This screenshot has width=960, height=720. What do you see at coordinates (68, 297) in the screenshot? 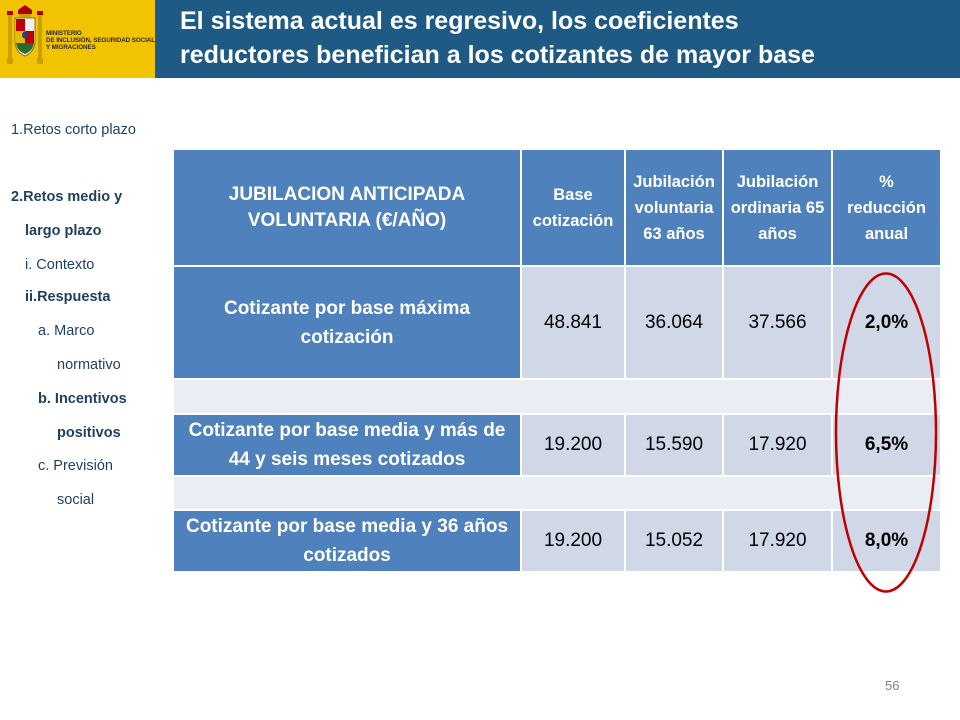
I see `sidebar-item-respuesta: ii.Respuesta` at bounding box center [68, 297].